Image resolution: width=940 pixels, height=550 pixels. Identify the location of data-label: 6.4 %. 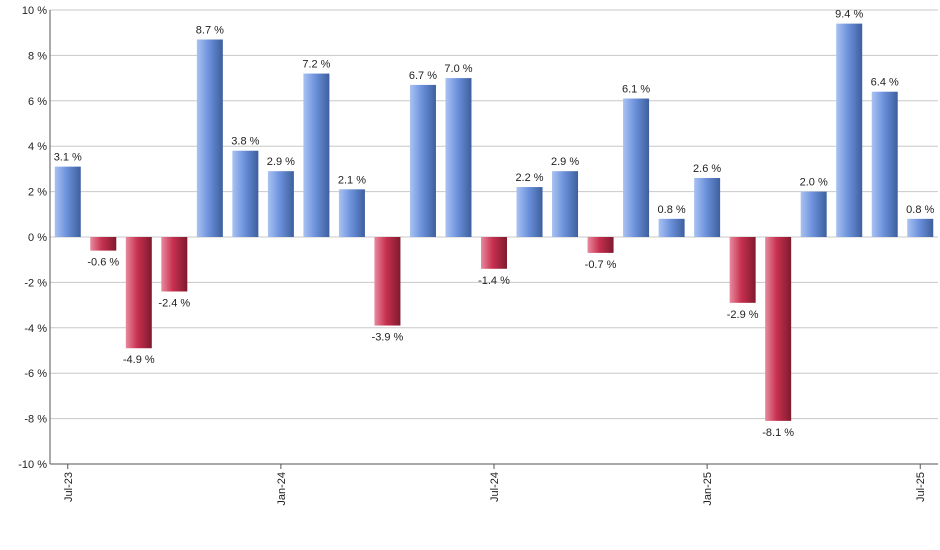
(885, 83).